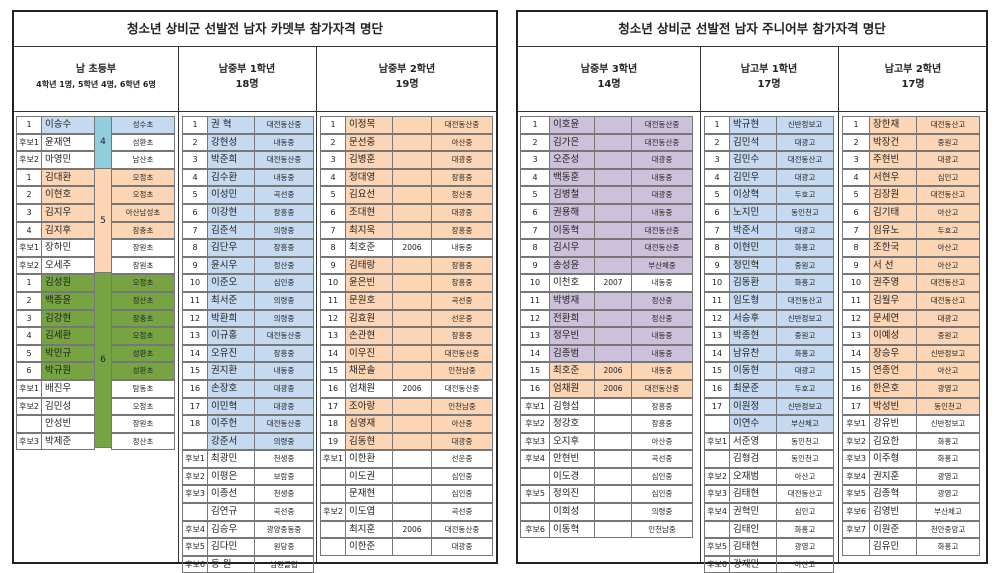  Describe the element at coordinates (55, 177) in the screenshot. I see `table-row: 1 김대환` at that location.